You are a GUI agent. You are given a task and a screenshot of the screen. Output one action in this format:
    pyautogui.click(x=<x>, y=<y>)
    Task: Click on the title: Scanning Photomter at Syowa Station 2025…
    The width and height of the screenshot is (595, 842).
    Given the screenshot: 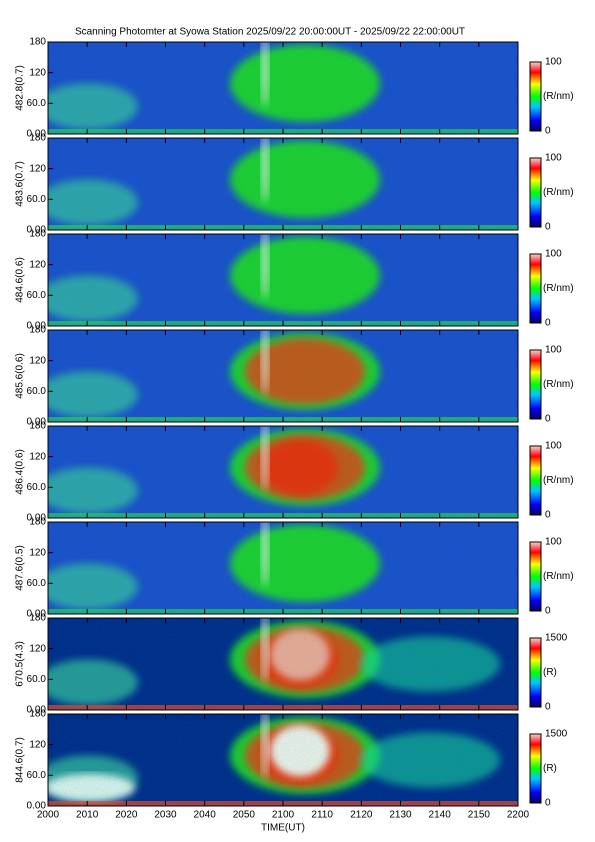 What is the action you would take?
    pyautogui.click(x=270, y=32)
    